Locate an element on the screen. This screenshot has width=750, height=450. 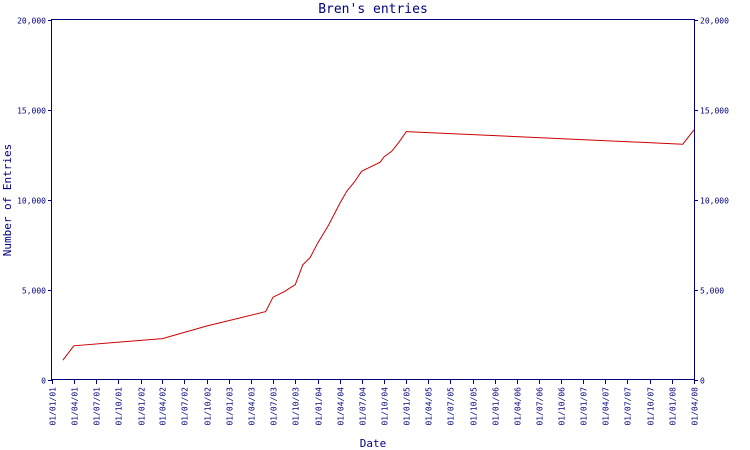
x-tick-label: 01/10/07 is located at coordinates (651, 406).